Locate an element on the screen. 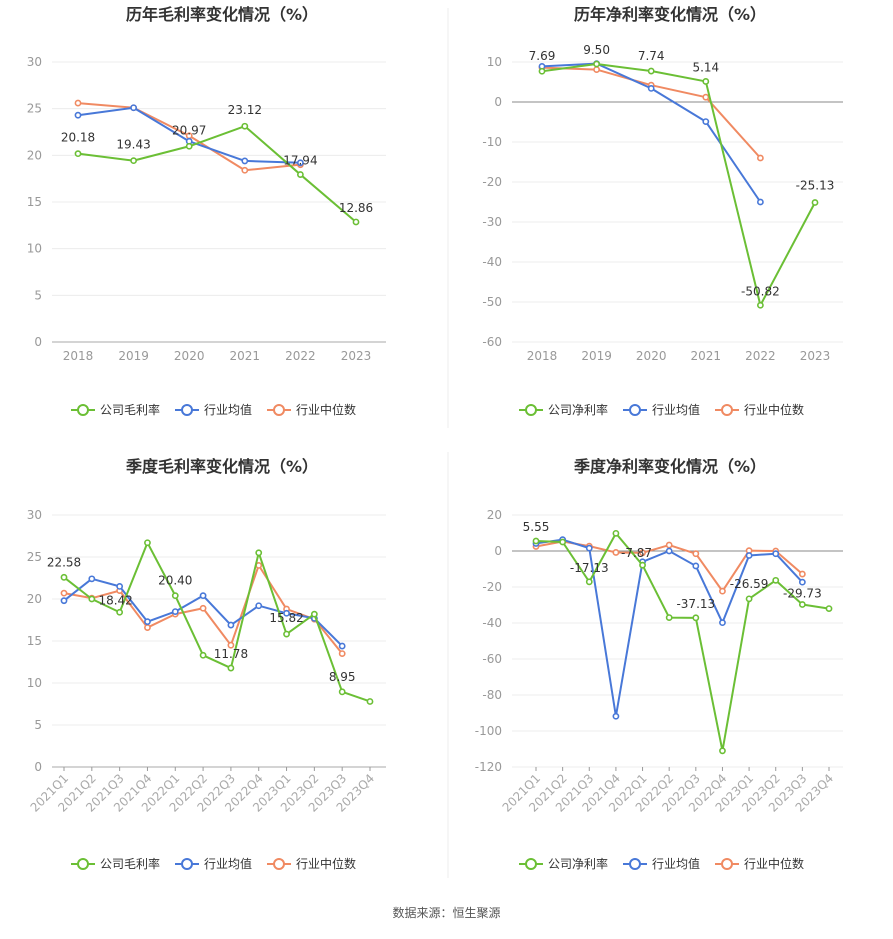 This screenshot has height=939, width=893. data-label: -29.73 is located at coordinates (802, 594).